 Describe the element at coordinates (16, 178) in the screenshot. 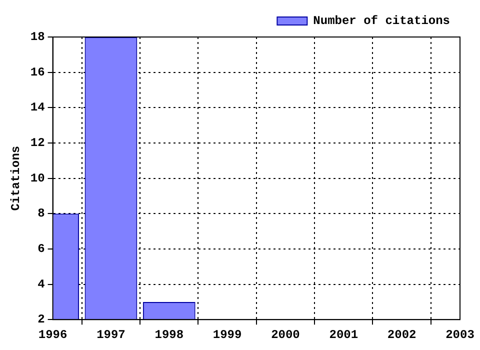

I see `y-axis-title: Citations` at that location.